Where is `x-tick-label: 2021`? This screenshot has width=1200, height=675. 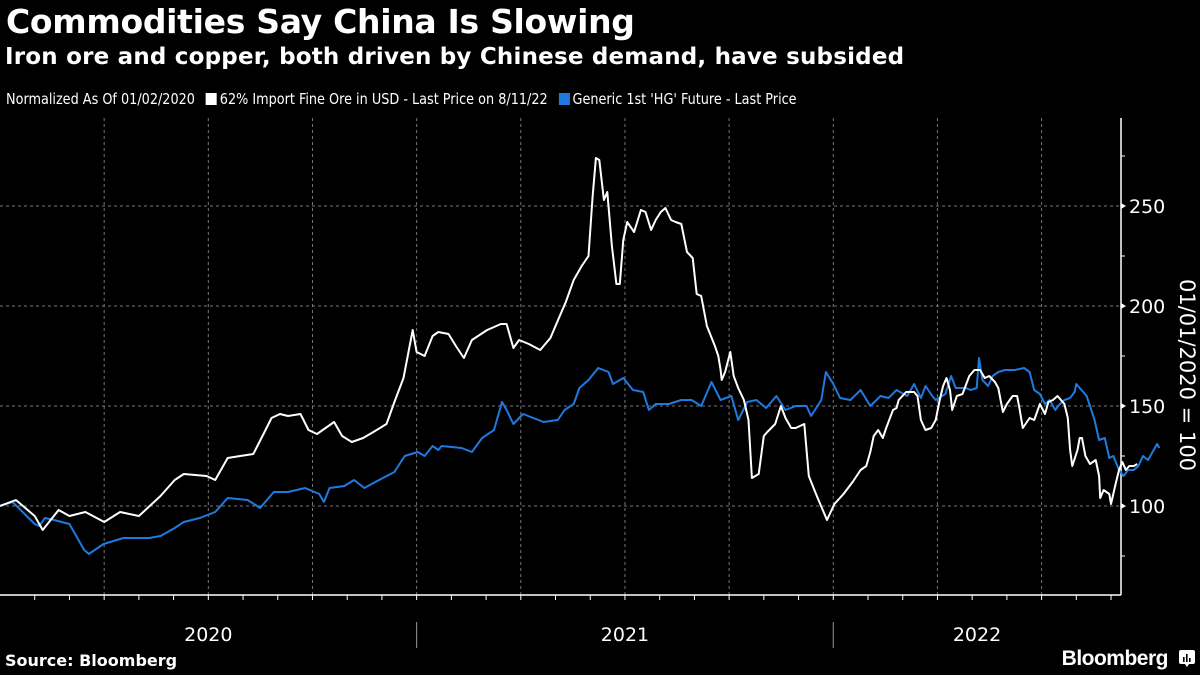 x-tick-label: 2021 is located at coordinates (625, 635).